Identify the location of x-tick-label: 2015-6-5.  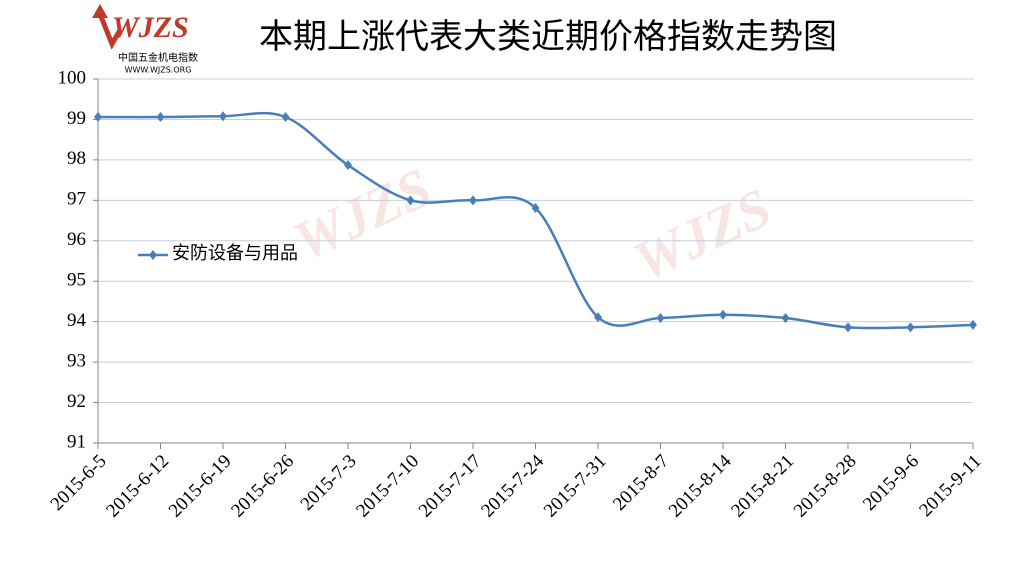
(79, 483).